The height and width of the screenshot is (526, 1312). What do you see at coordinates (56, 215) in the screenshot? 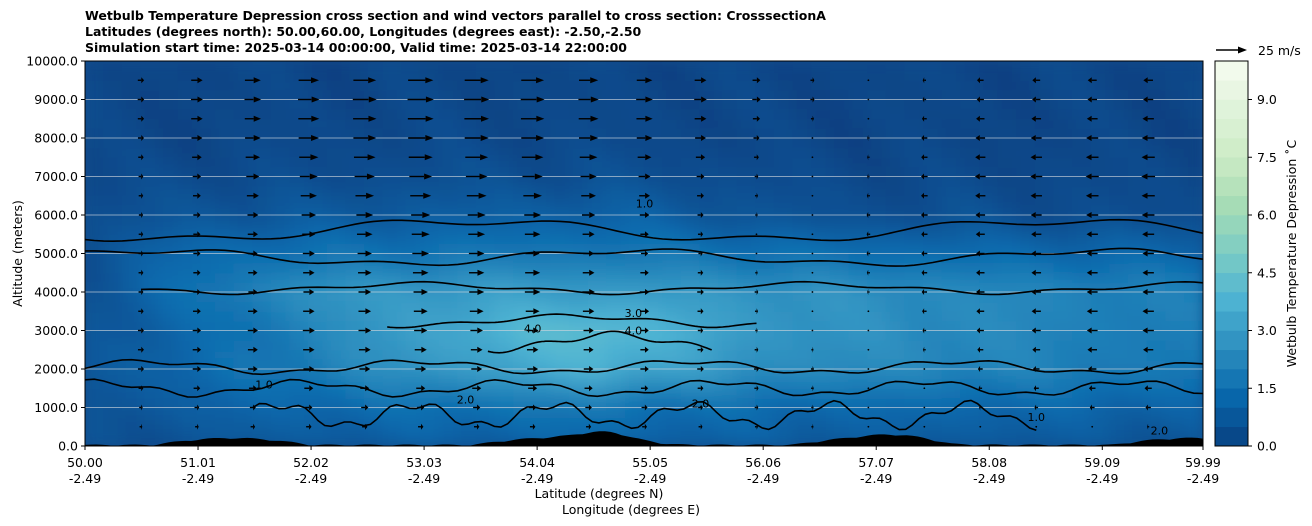
I see `y-tick-label: 6000.0` at bounding box center [56, 215].